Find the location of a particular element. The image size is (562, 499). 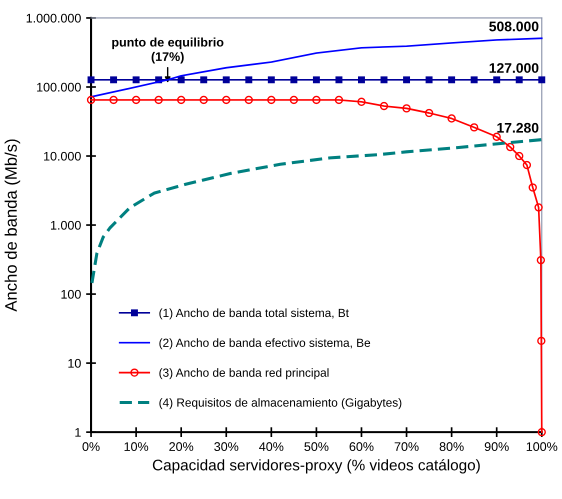

y-tick-label: 1.000 is located at coordinates (66, 225).